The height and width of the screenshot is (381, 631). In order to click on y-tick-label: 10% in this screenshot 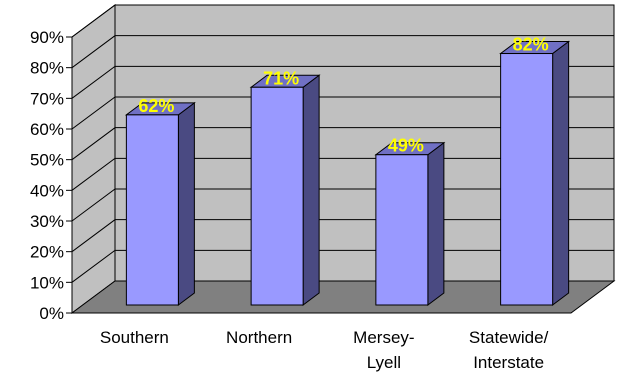, I will do `click(47, 282)`.